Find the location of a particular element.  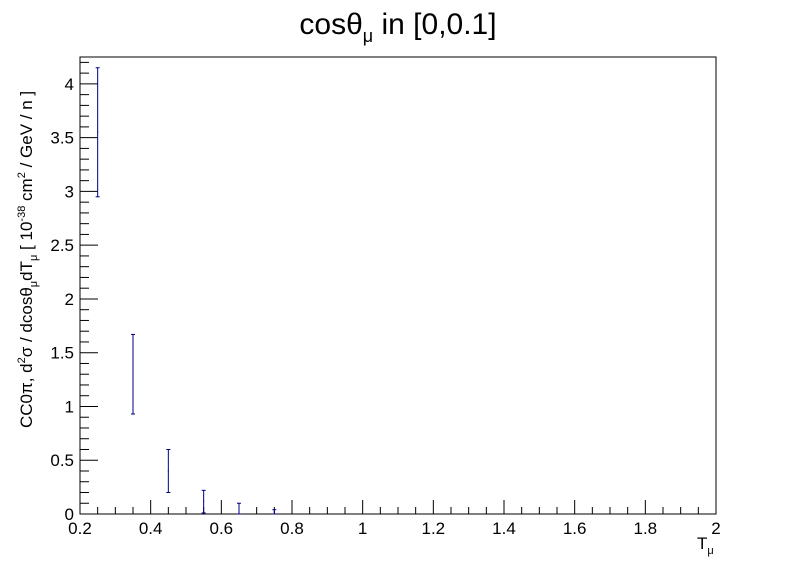

x-tick-label: 1 is located at coordinates (362, 528).